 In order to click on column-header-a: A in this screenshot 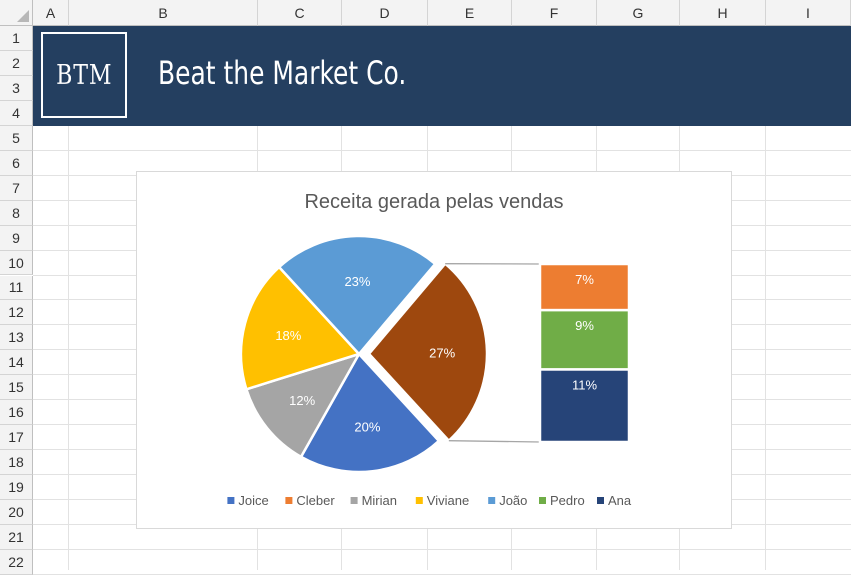, I will do `click(51, 13)`.